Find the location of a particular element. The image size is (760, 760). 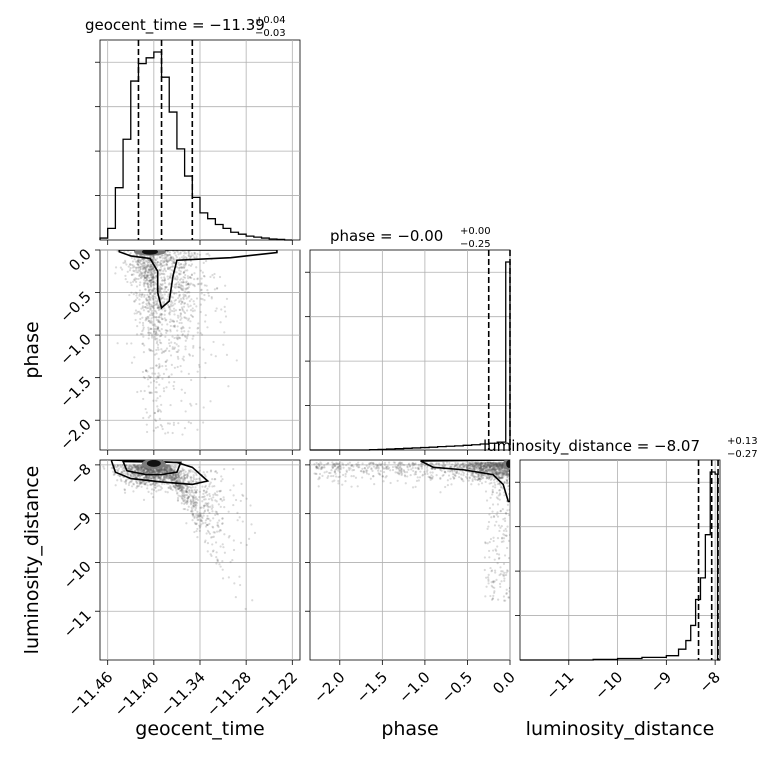

title-geocent-time-plus: +0.04 is located at coordinates (270, 20).